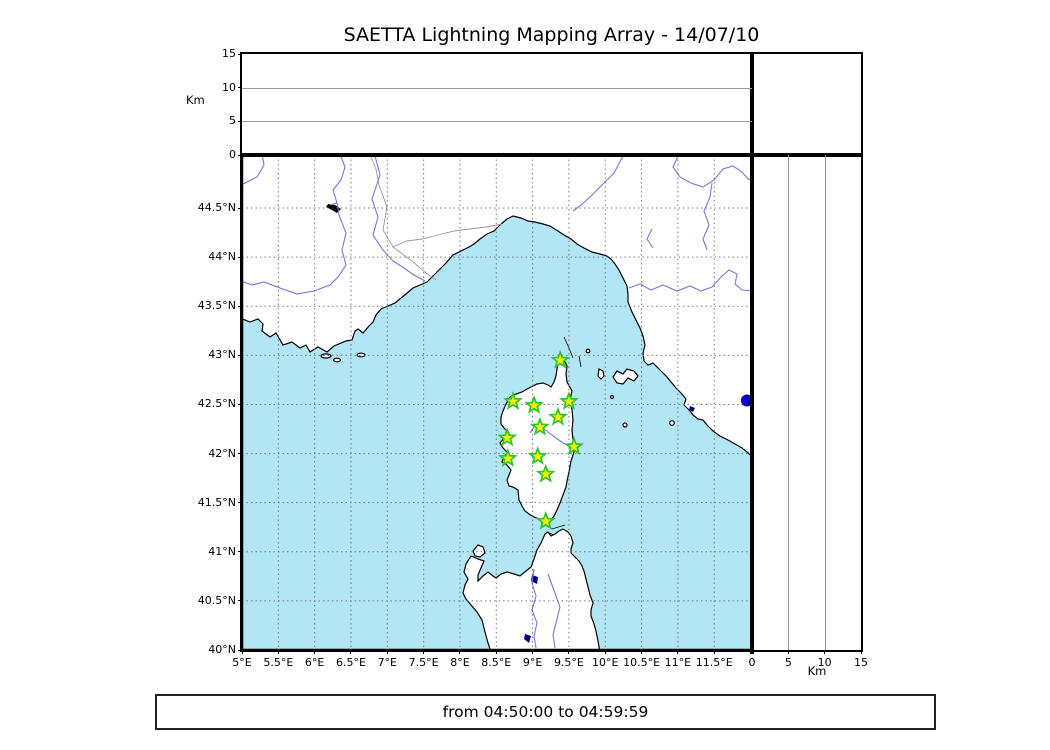 The image size is (1050, 750). Describe the element at coordinates (216, 502) in the screenshot. I see `lat-tick-label: 41.5°N` at that location.